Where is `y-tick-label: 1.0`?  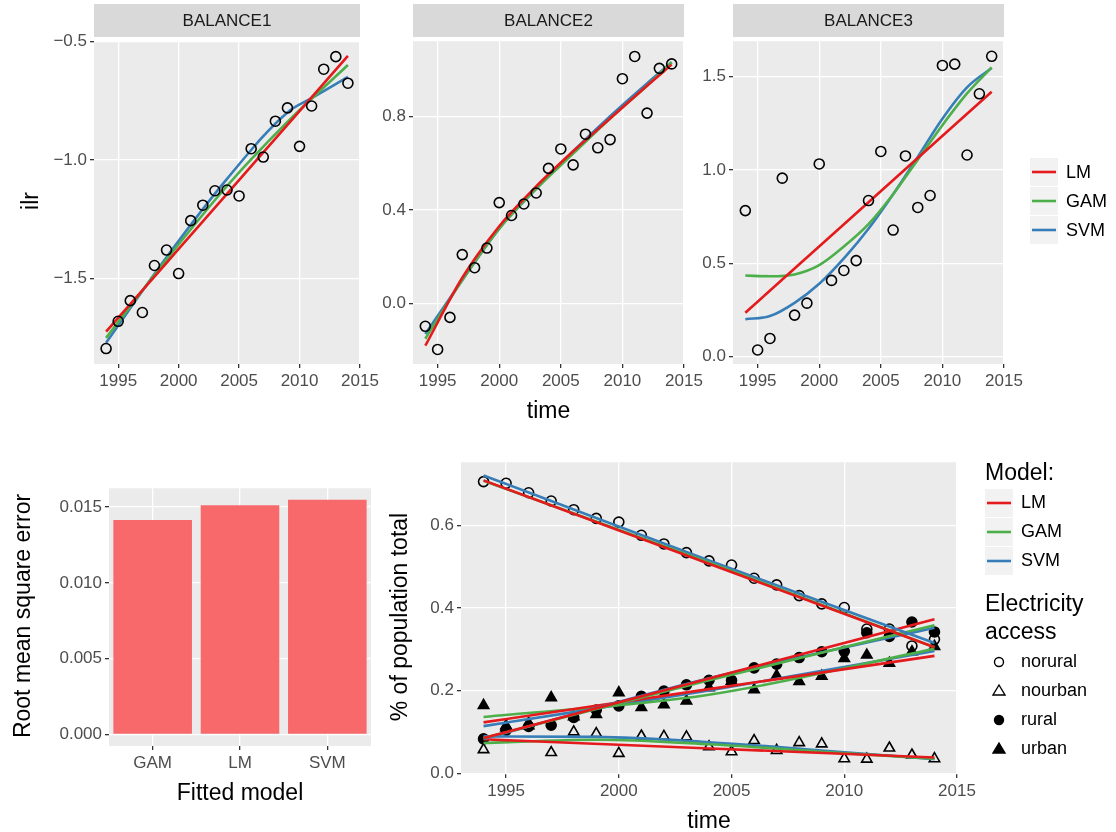 y-tick-label: 1.0 is located at coordinates (714, 169).